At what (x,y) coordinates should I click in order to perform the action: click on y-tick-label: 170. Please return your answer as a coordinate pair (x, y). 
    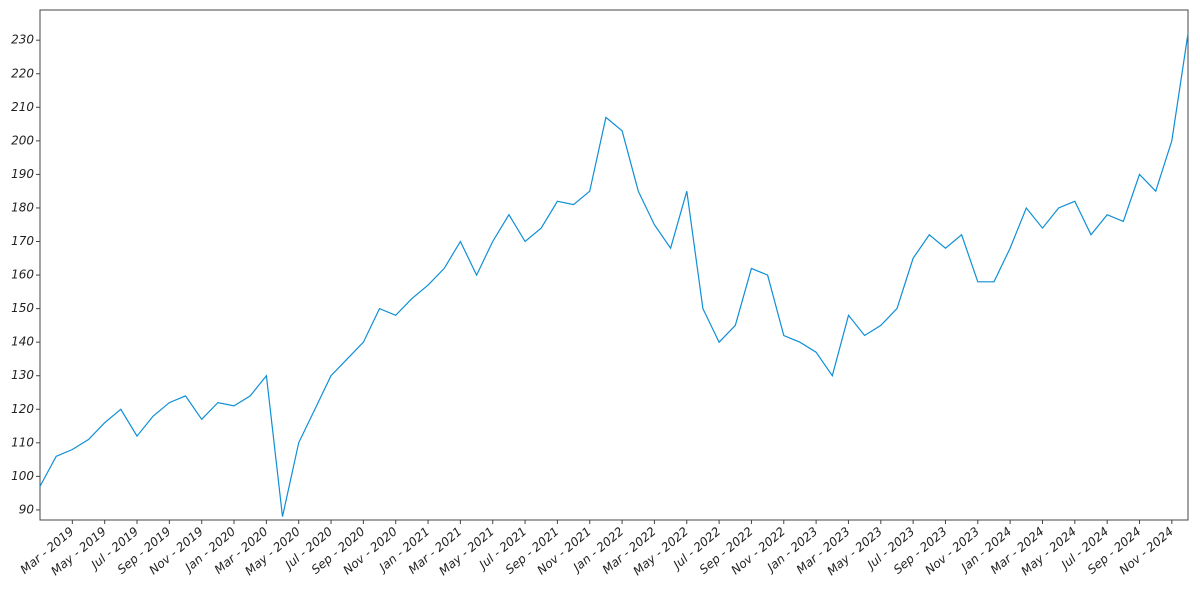
    Looking at the image, I should click on (22, 241).